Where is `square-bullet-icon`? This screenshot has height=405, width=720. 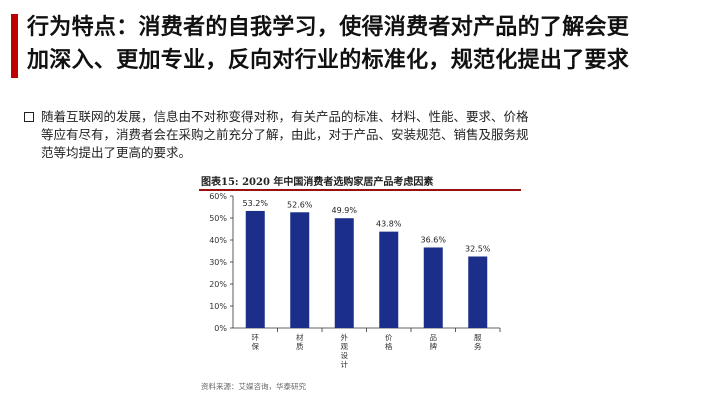 square-bullet-icon is located at coordinates (29, 117).